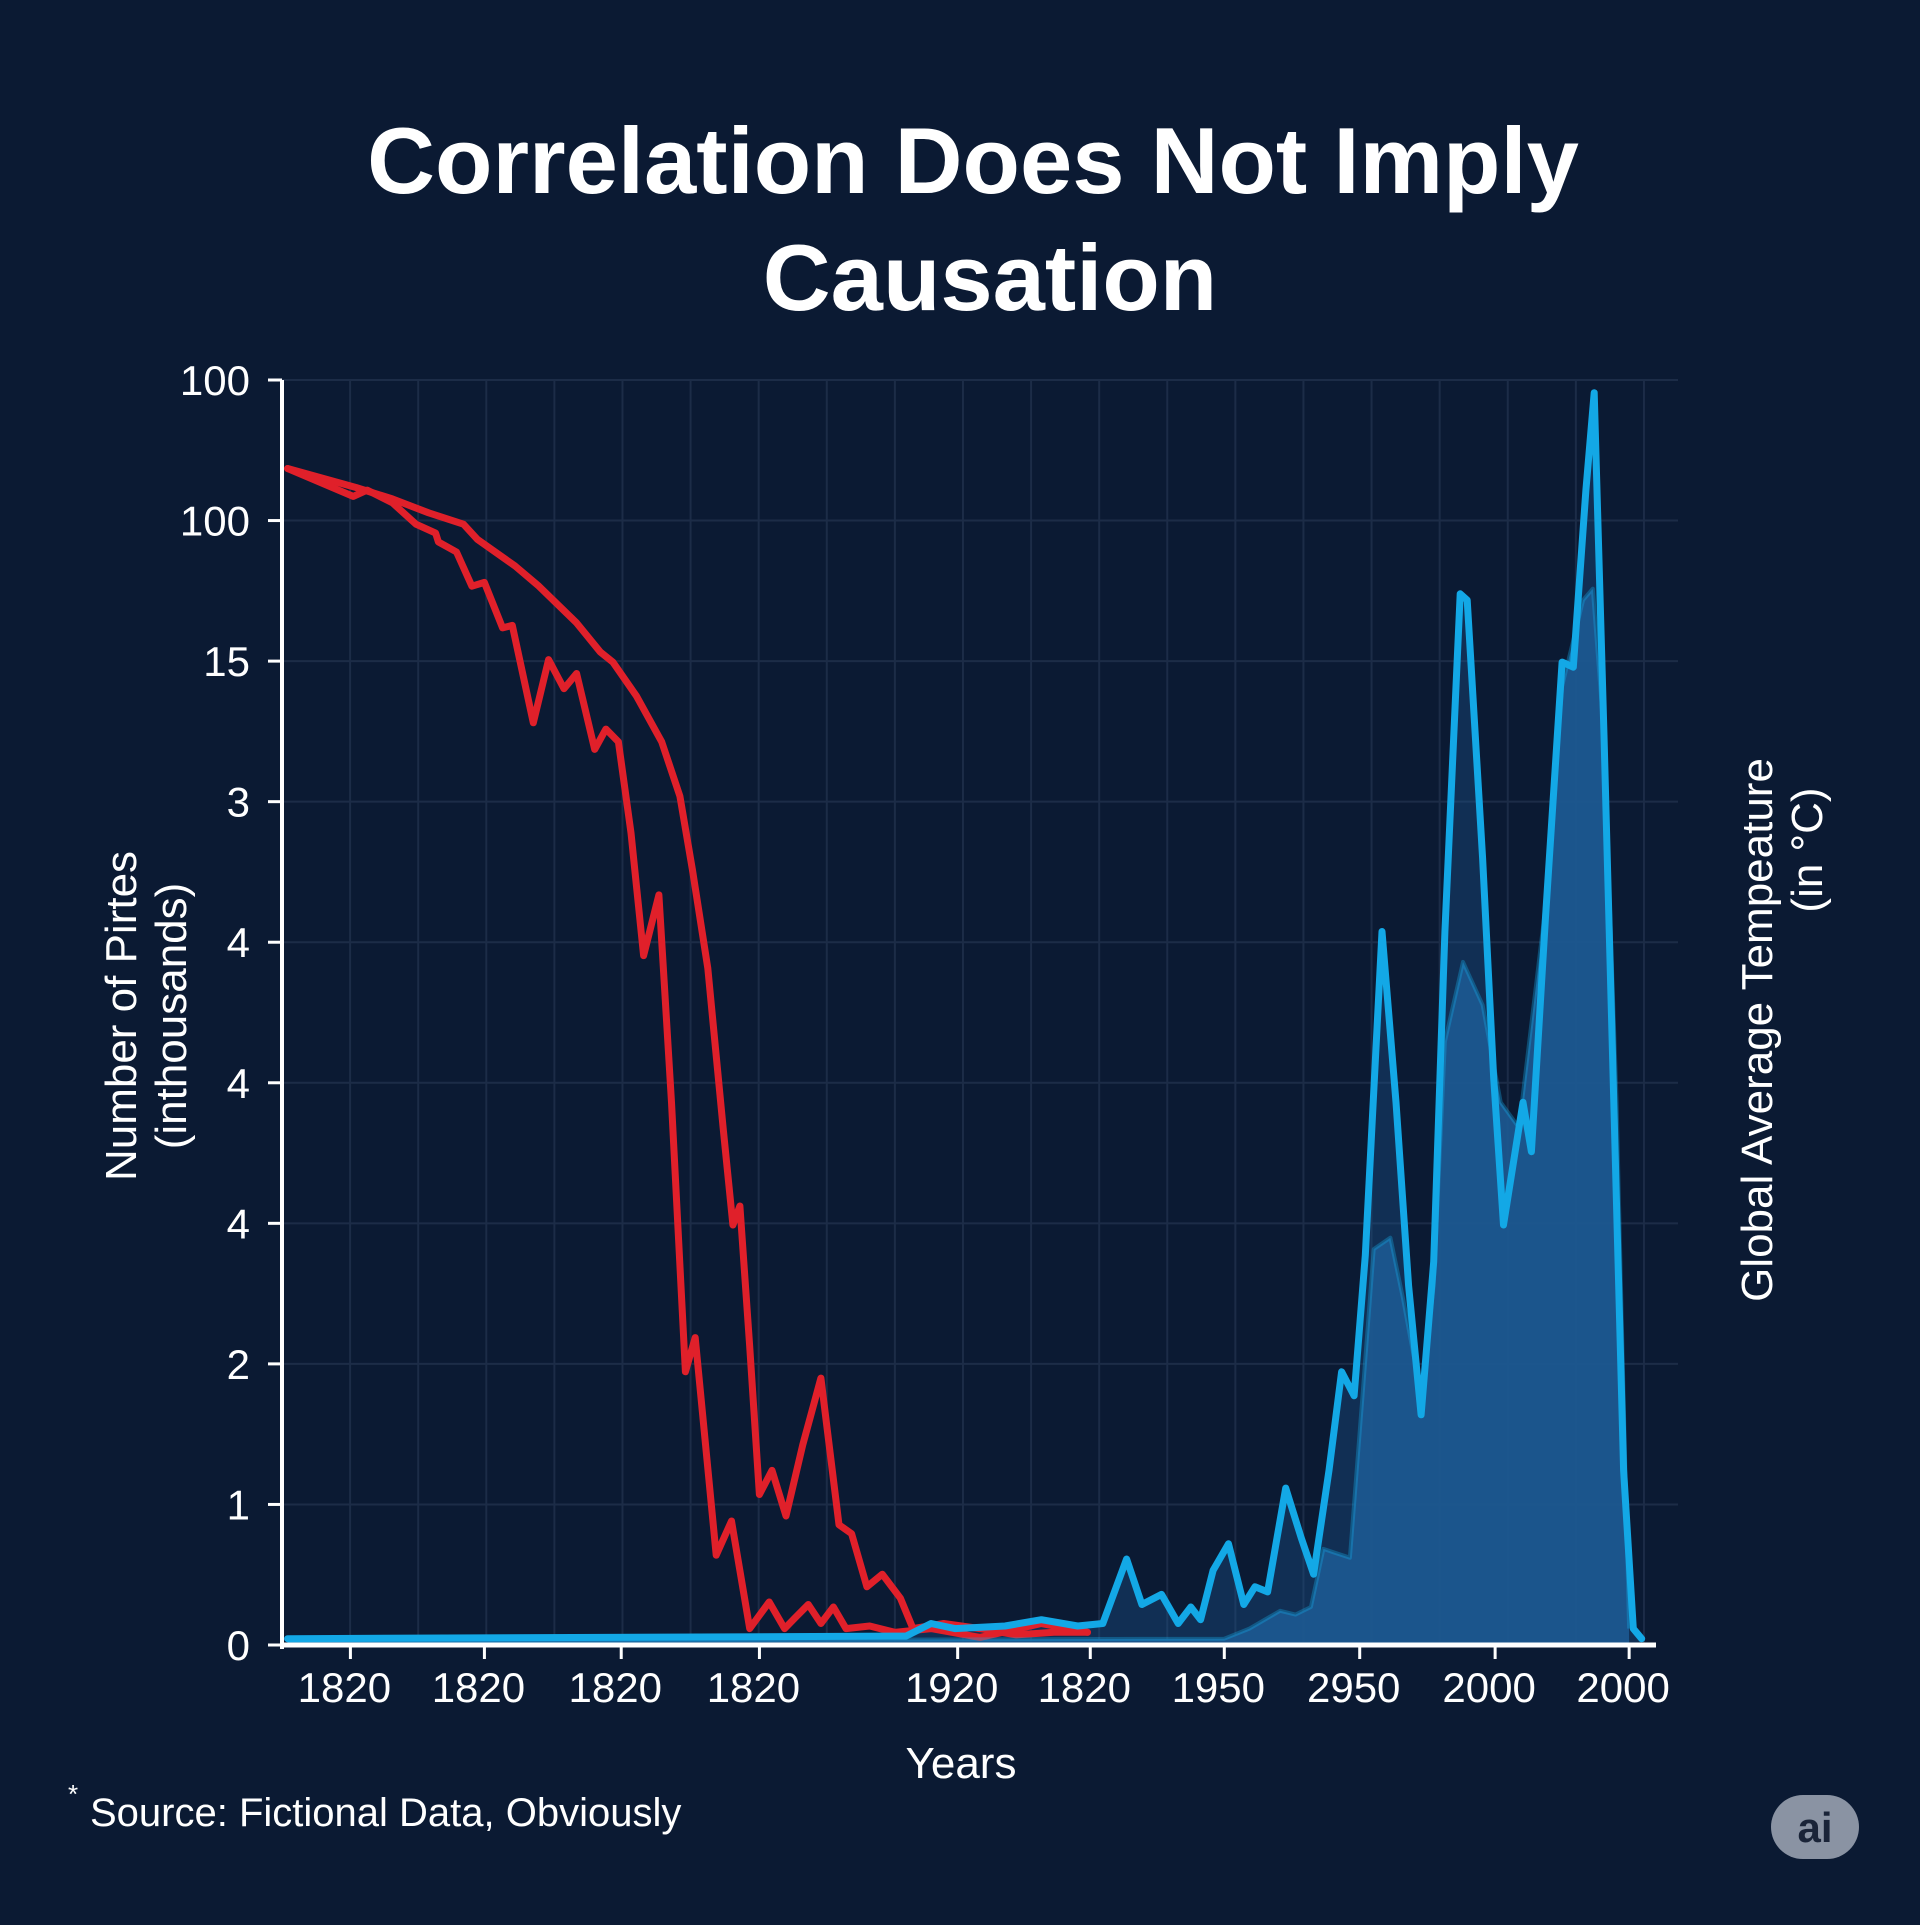 The height and width of the screenshot is (1925, 1920). What do you see at coordinates (238, 1364) in the screenshot?
I see `y-tick-label: 2` at bounding box center [238, 1364].